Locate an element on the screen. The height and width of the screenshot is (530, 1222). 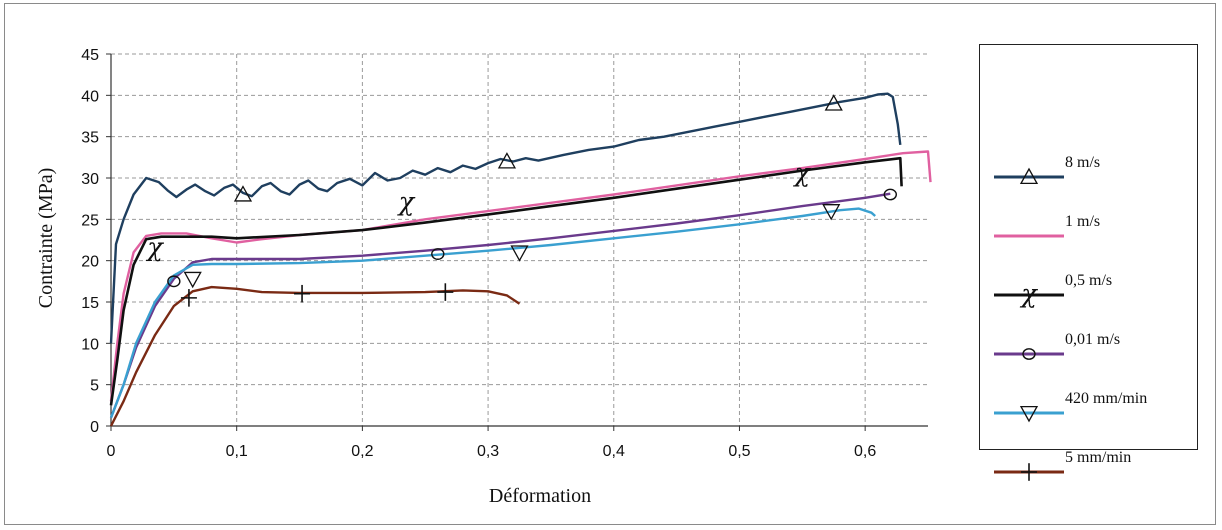
legend-item: 420 mm/min is located at coordinates (1089, 411).